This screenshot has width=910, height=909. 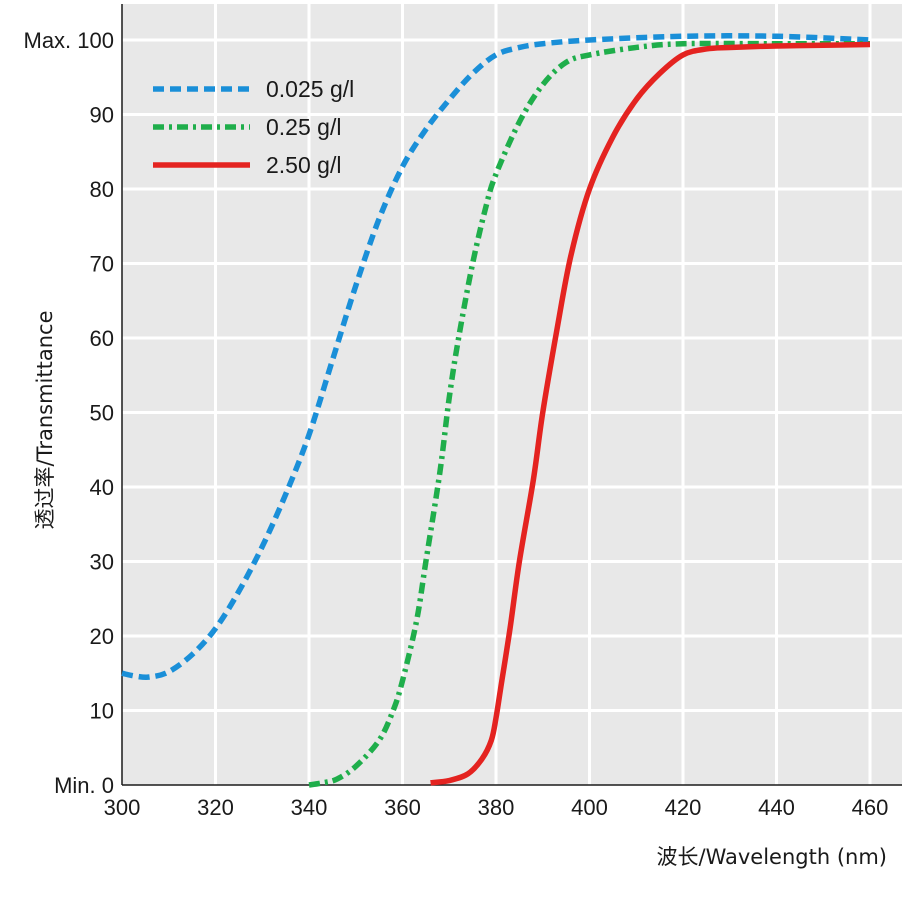 What do you see at coordinates (772, 857) in the screenshot?
I see `x-axis-label: 波长/Wavelength (nm)` at bounding box center [772, 857].